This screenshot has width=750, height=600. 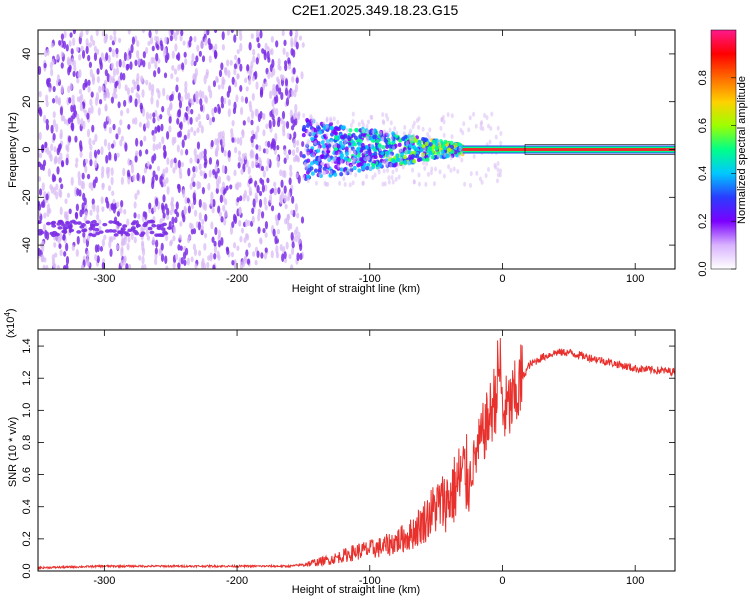 I want to click on spectrogram-band-cell, so click(x=128, y=234).